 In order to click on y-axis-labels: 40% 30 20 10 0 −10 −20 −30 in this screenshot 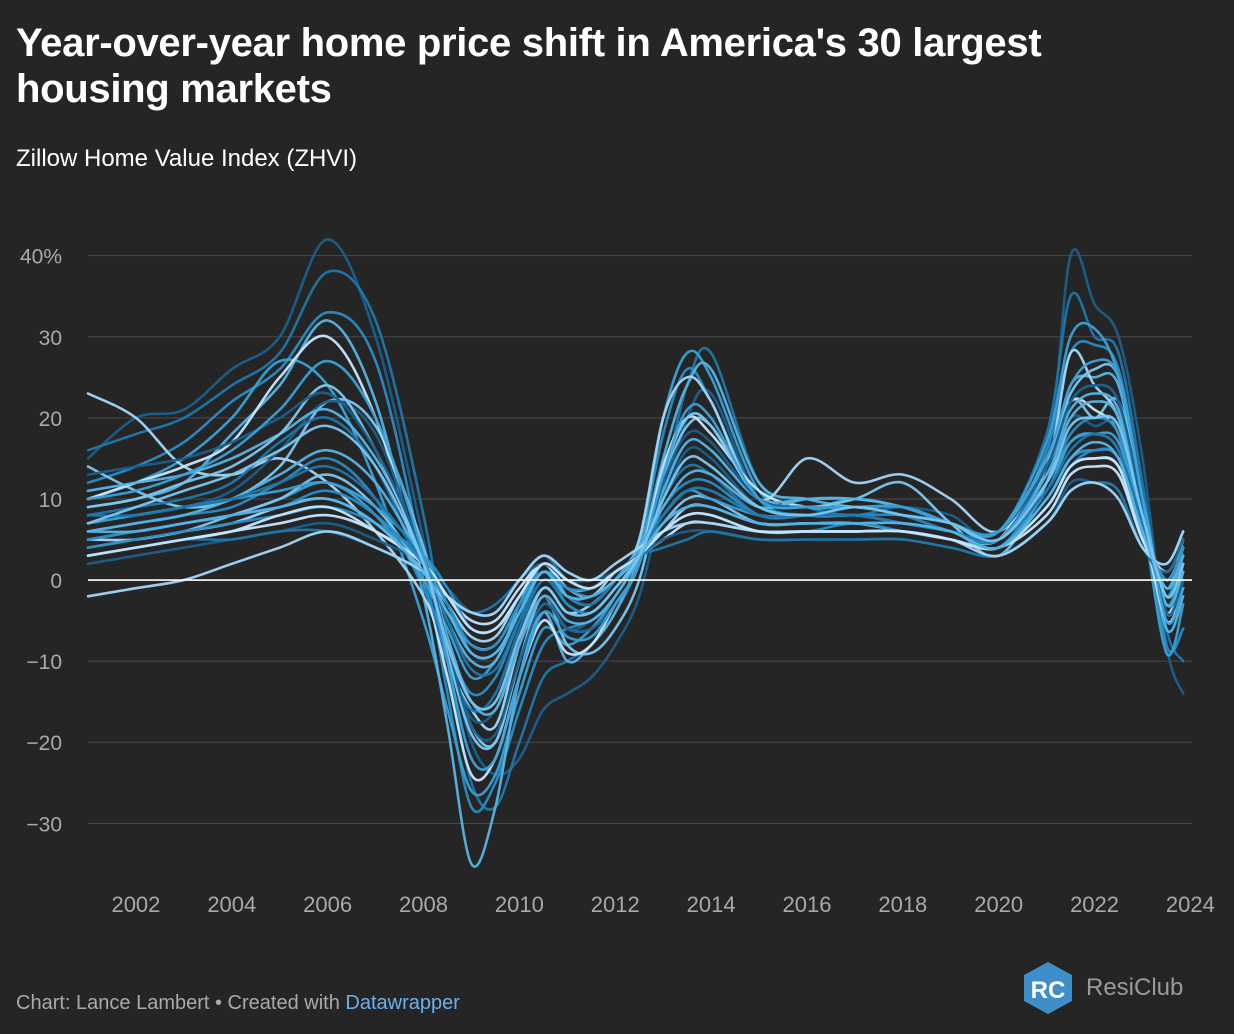, I will do `click(41, 541)`.